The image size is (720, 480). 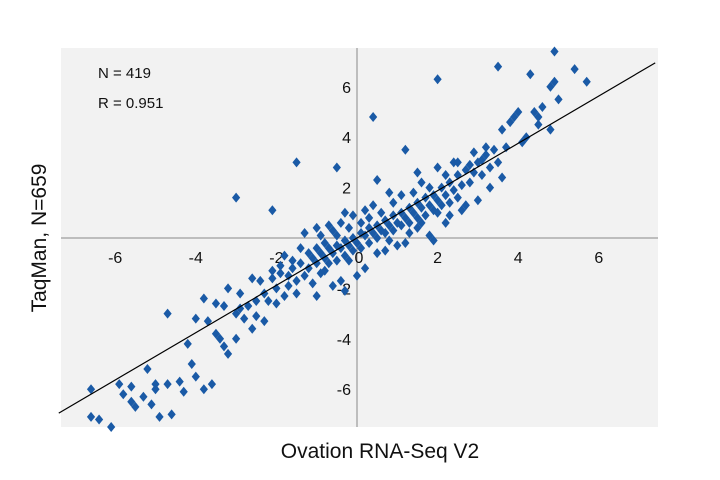 I want to click on r-annotation: R = 0.951, so click(x=130, y=103).